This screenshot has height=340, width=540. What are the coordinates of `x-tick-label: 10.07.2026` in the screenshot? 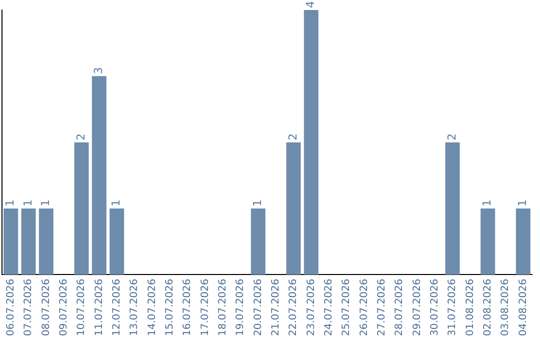 It's located at (82, 307).